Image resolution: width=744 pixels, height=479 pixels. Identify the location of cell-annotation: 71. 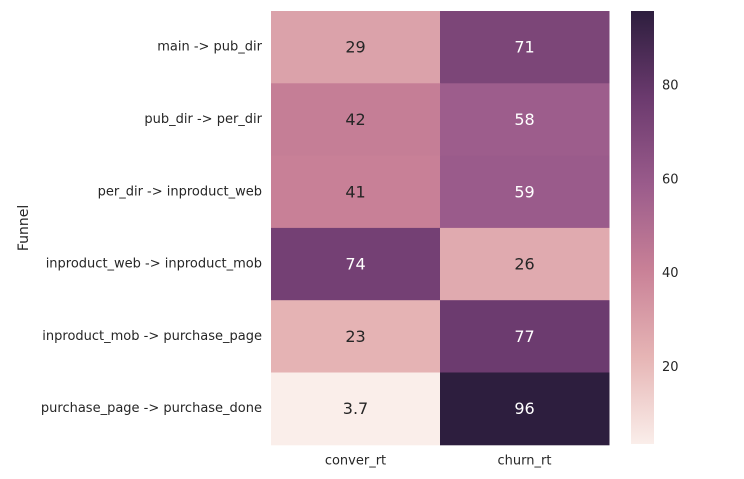
(524, 47).